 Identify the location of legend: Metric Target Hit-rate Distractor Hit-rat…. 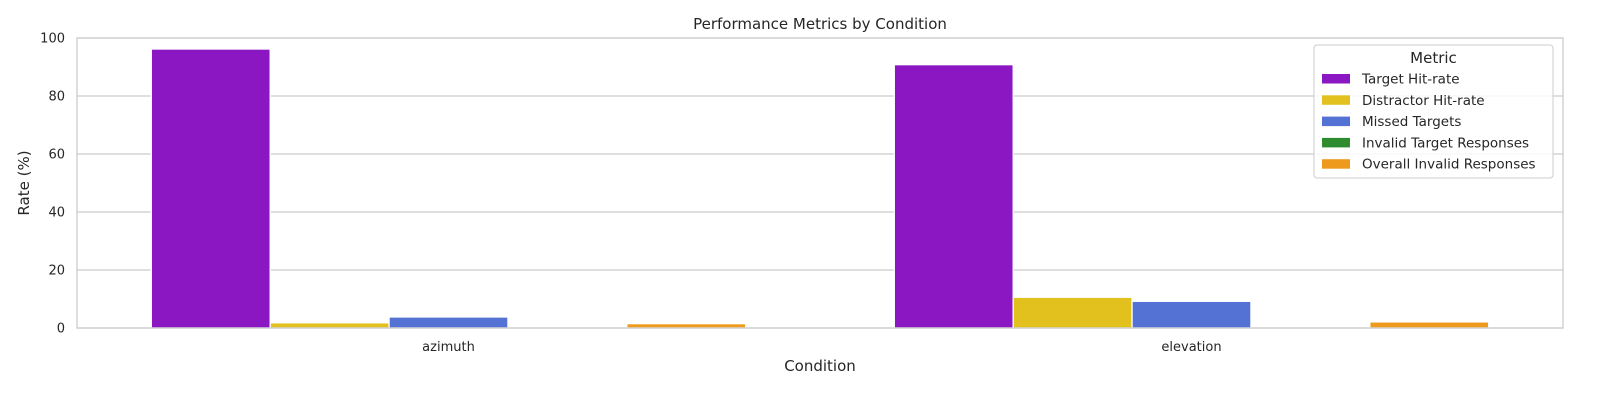
(1433, 111).